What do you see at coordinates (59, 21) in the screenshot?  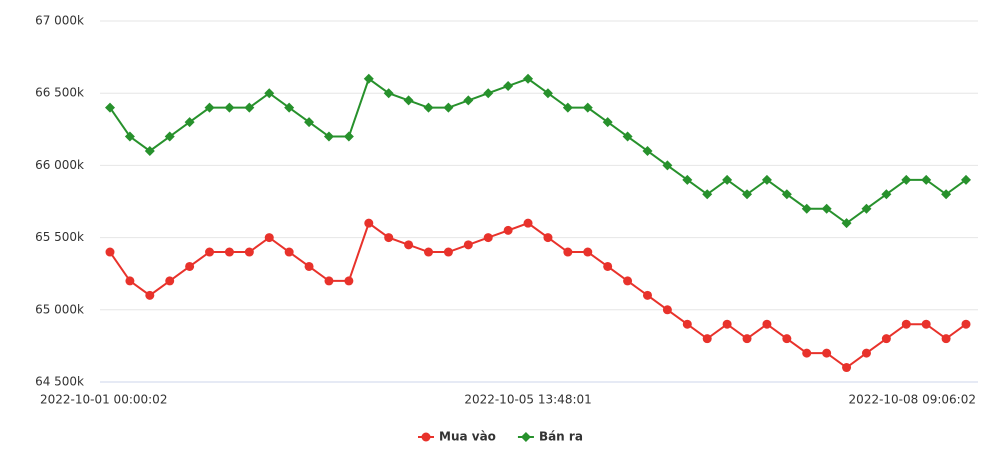 I see `y-tick-label: 67 000k` at bounding box center [59, 21].